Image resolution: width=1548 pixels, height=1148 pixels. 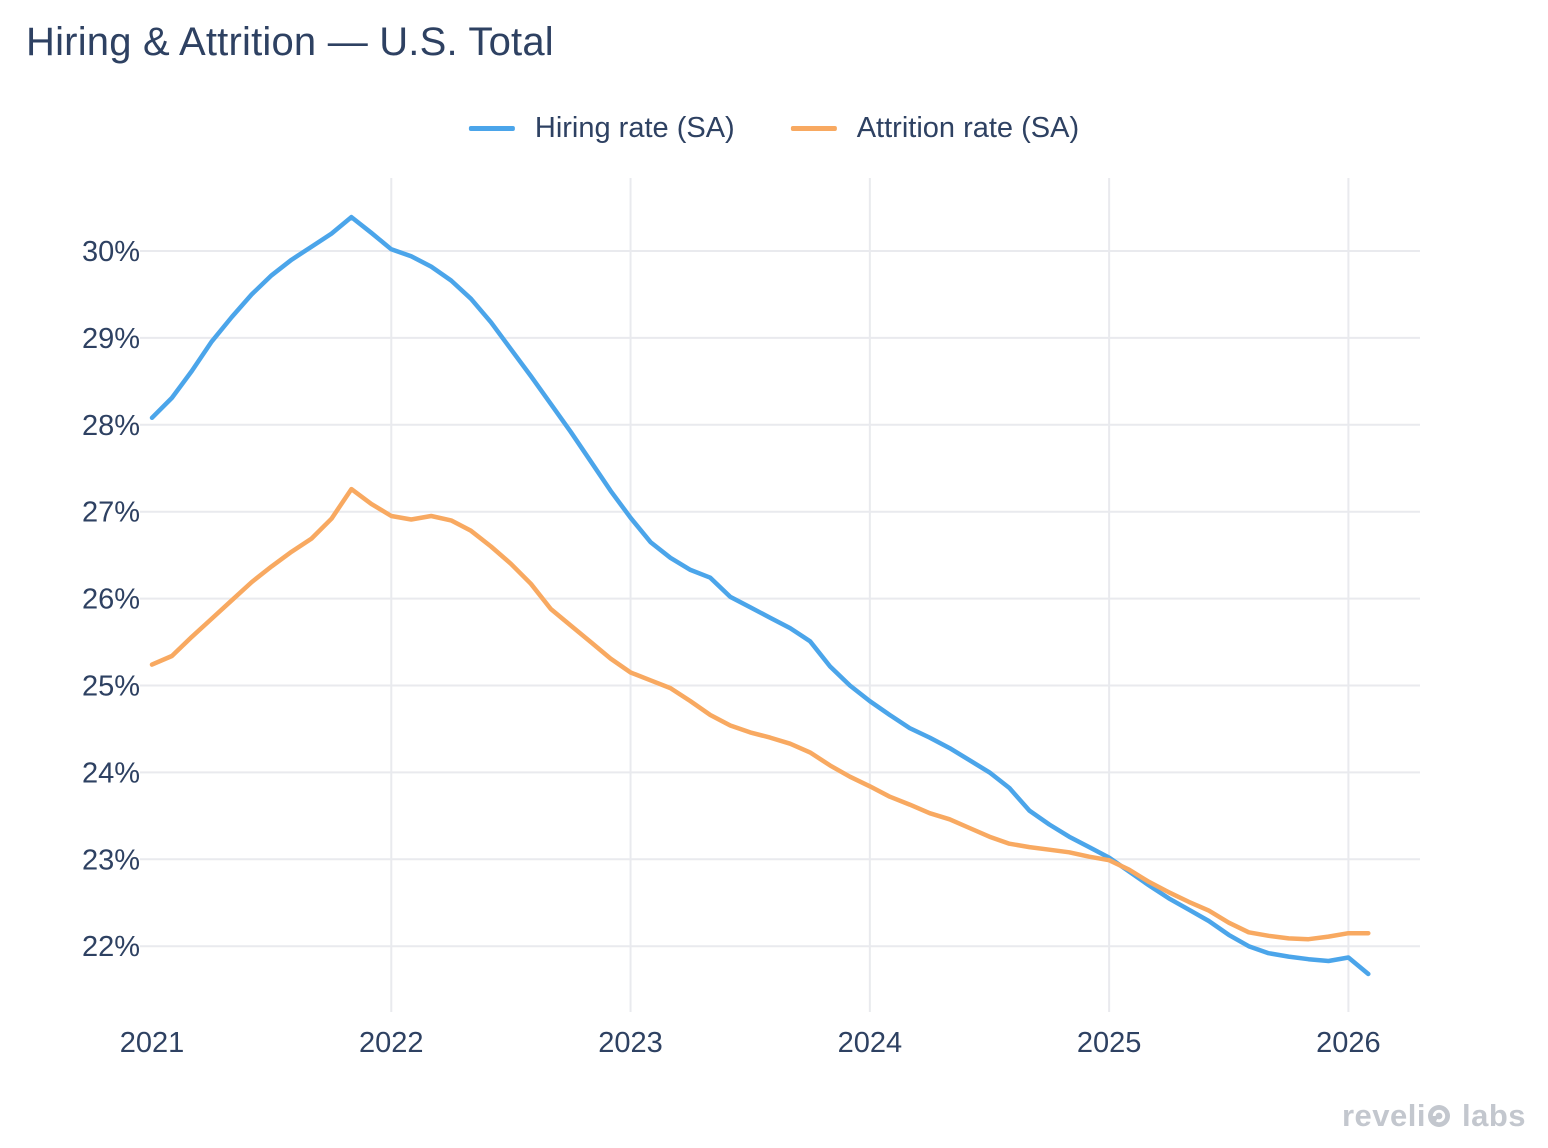 What do you see at coordinates (1439, 1118) in the screenshot?
I see `revelio-o-logo-icon` at bounding box center [1439, 1118].